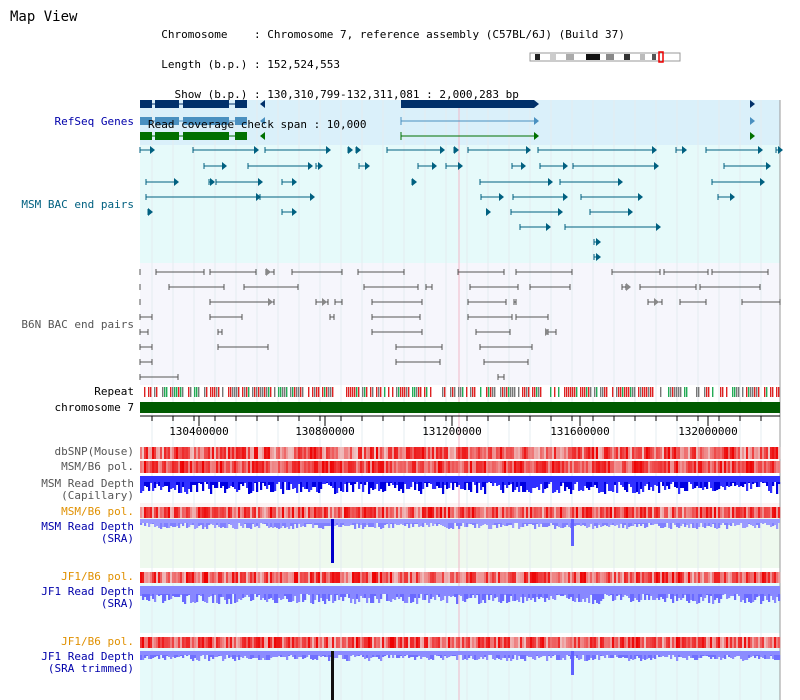 This screenshot has height=700, width=800. What do you see at coordinates (87, 483) in the screenshot?
I see `msm-depth-capillary-label: MSM Read Depth` at bounding box center [87, 483].